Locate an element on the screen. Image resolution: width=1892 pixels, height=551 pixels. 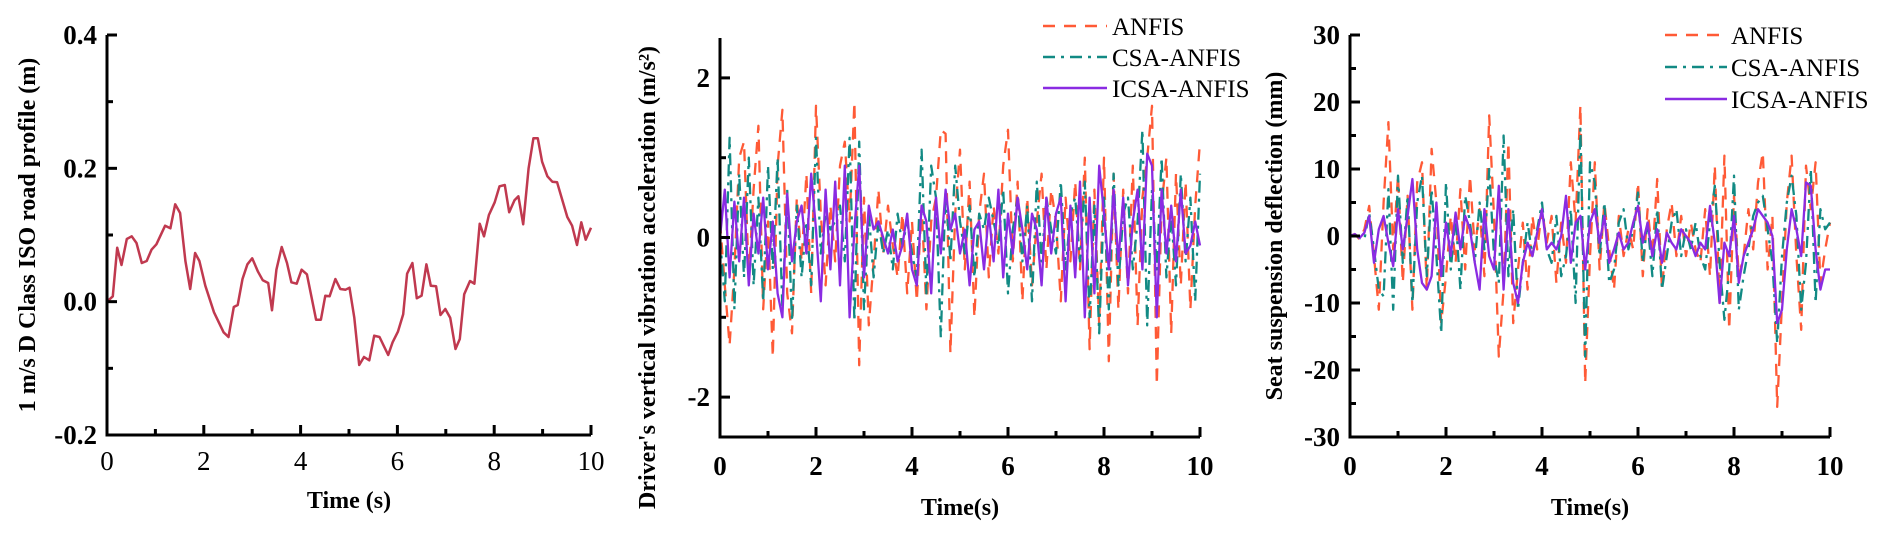
y-tick-label: -10 is located at coordinates (1322, 303).